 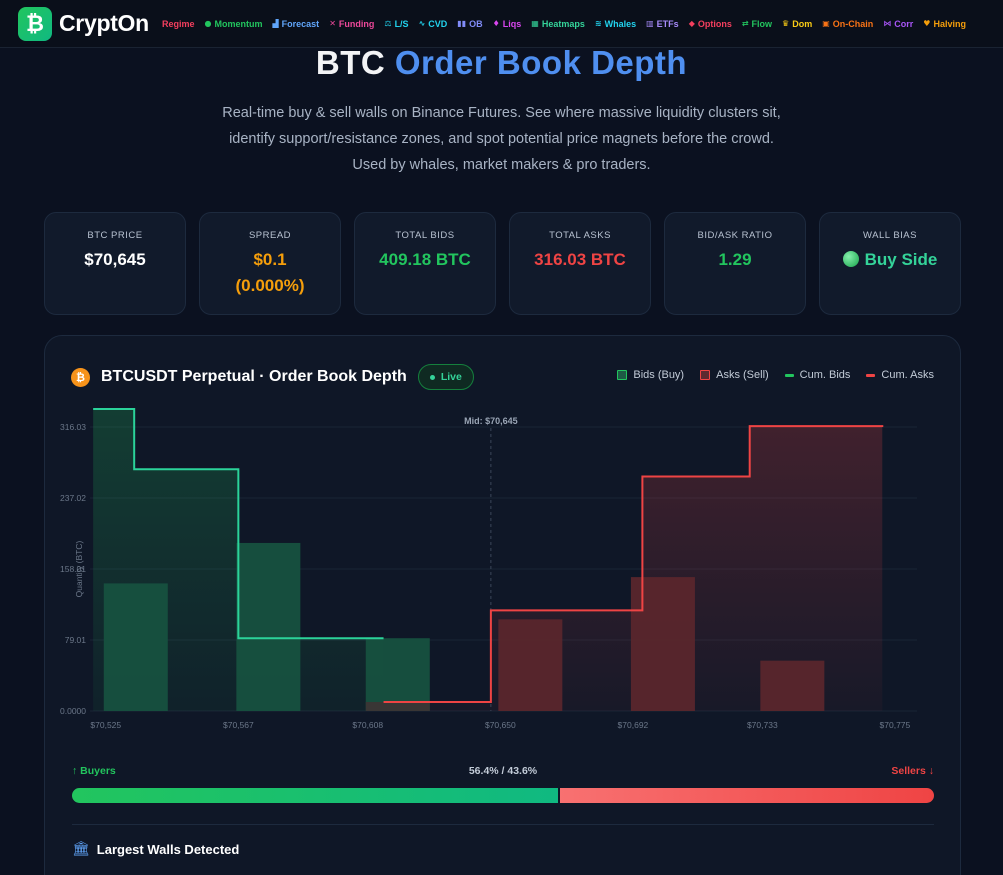 What do you see at coordinates (396, 24) in the screenshot?
I see `nav-item-l-s: ⚖ L/S` at bounding box center [396, 24].